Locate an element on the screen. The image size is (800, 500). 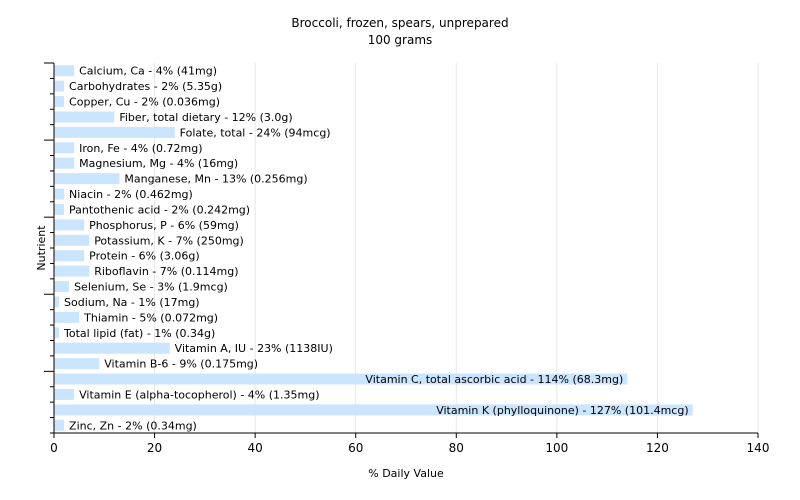
x-tick-label: 80 is located at coordinates (456, 448).